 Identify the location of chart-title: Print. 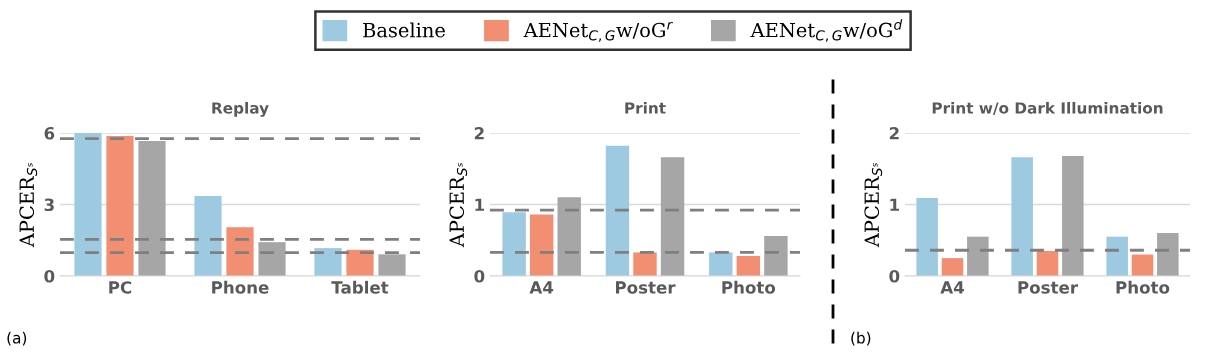
(645, 107).